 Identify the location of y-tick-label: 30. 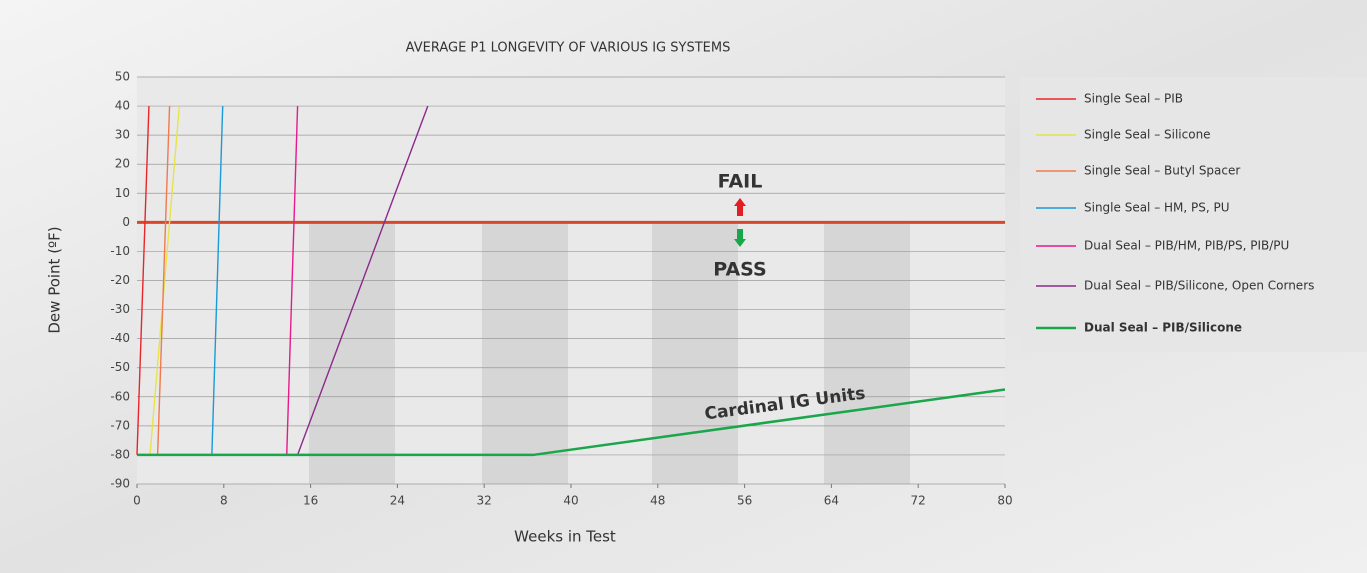
(122, 135).